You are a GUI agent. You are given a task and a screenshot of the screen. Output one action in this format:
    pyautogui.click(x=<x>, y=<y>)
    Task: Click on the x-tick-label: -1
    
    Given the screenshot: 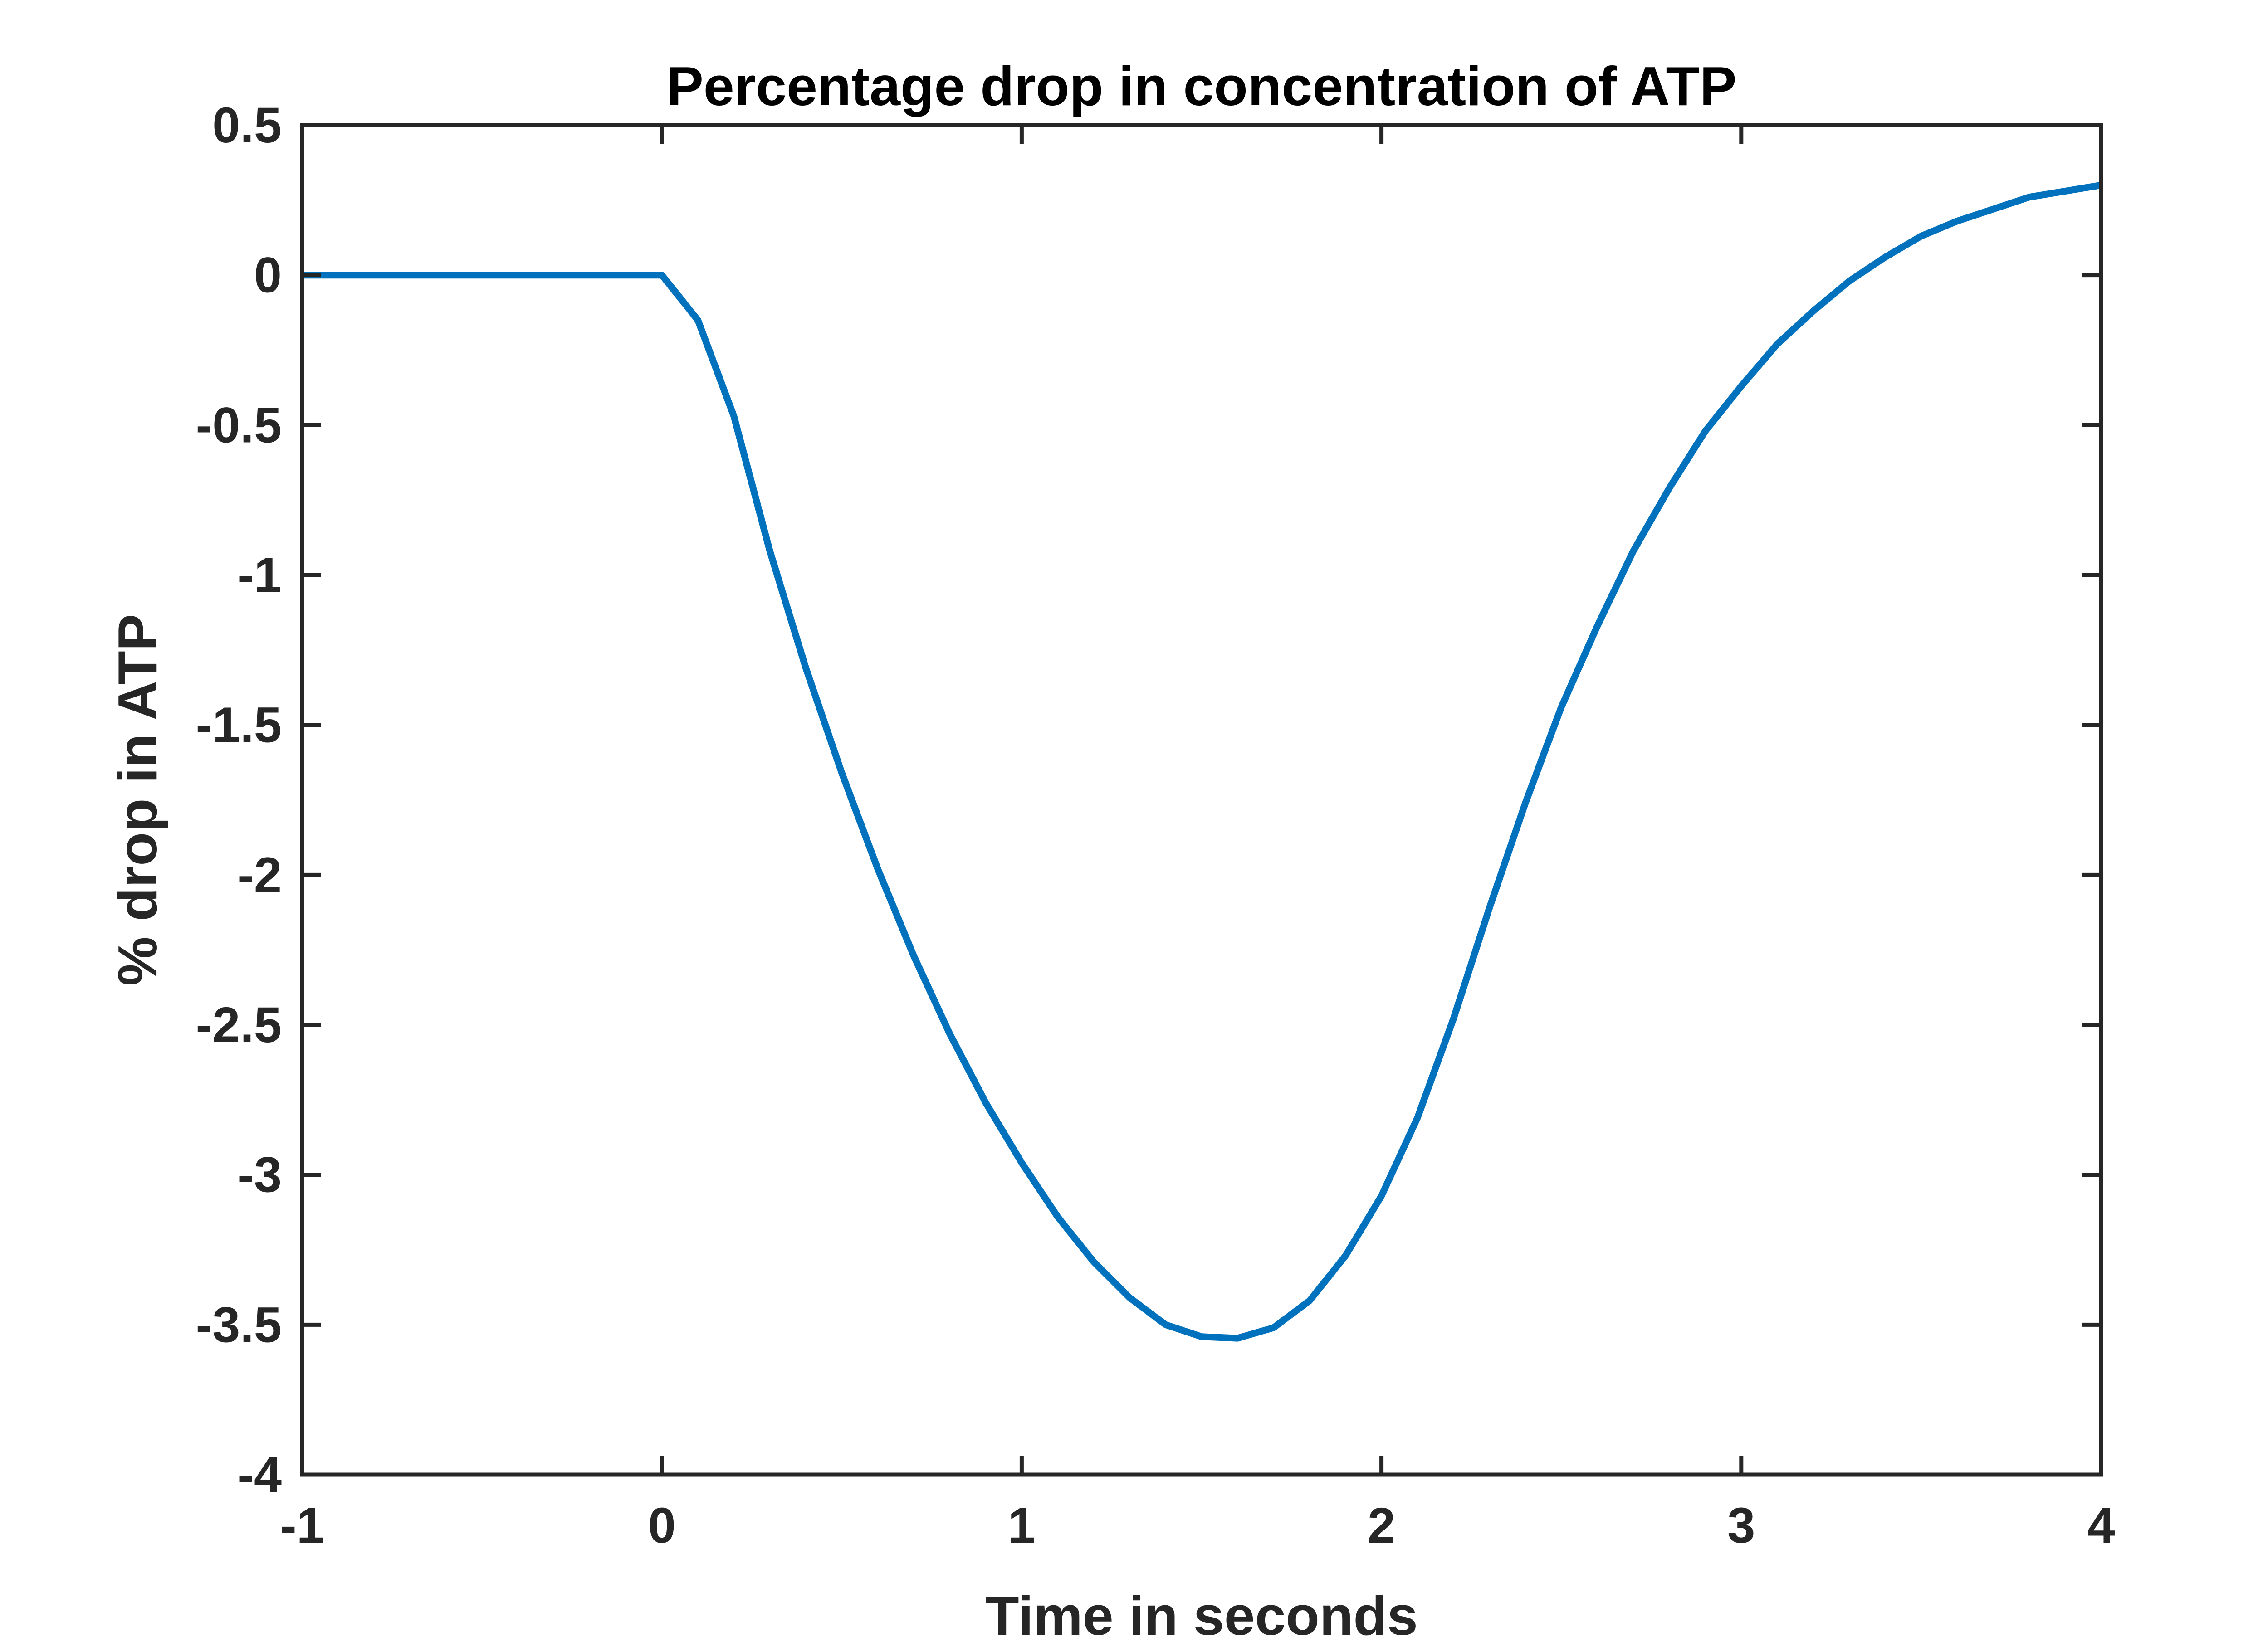 What is the action you would take?
    pyautogui.click(x=302, y=1526)
    